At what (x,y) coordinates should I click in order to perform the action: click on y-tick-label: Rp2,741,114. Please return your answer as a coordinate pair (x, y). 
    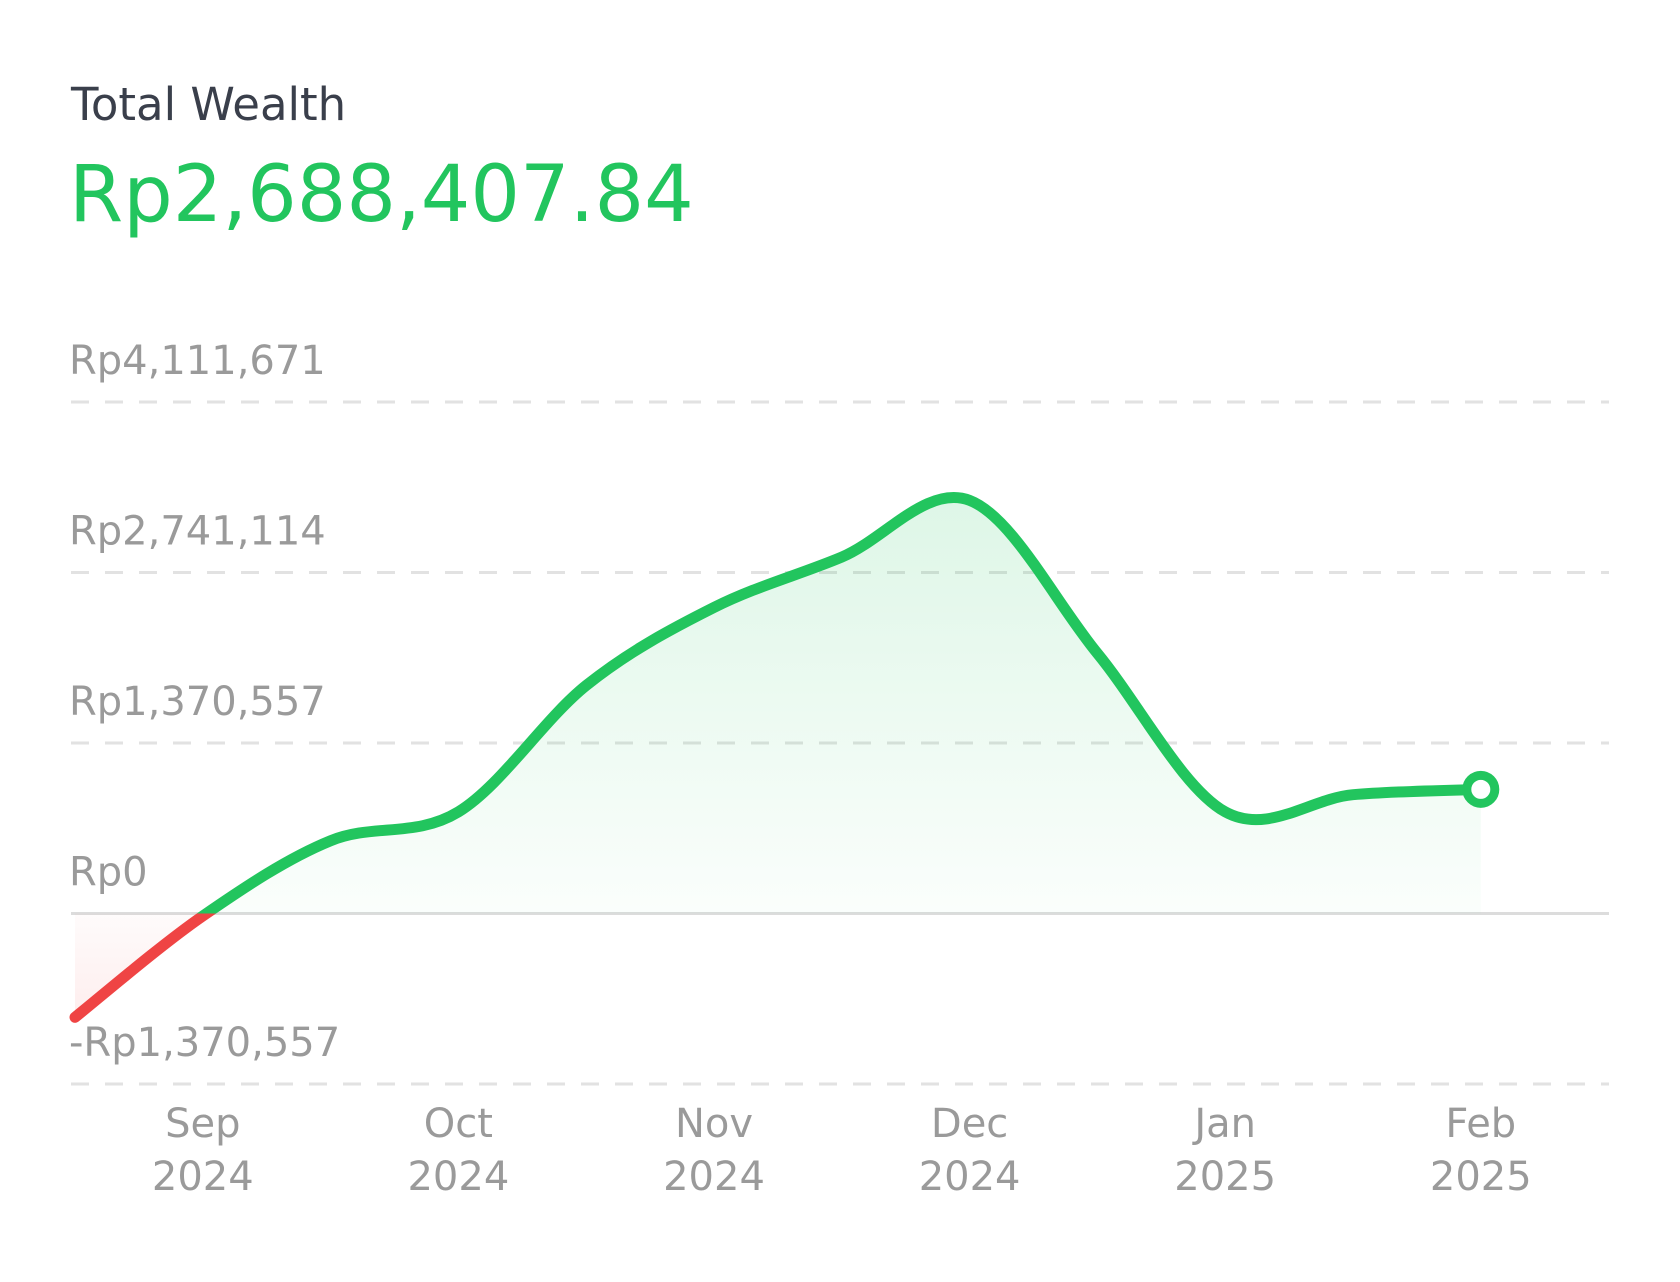
    Looking at the image, I should click on (197, 532).